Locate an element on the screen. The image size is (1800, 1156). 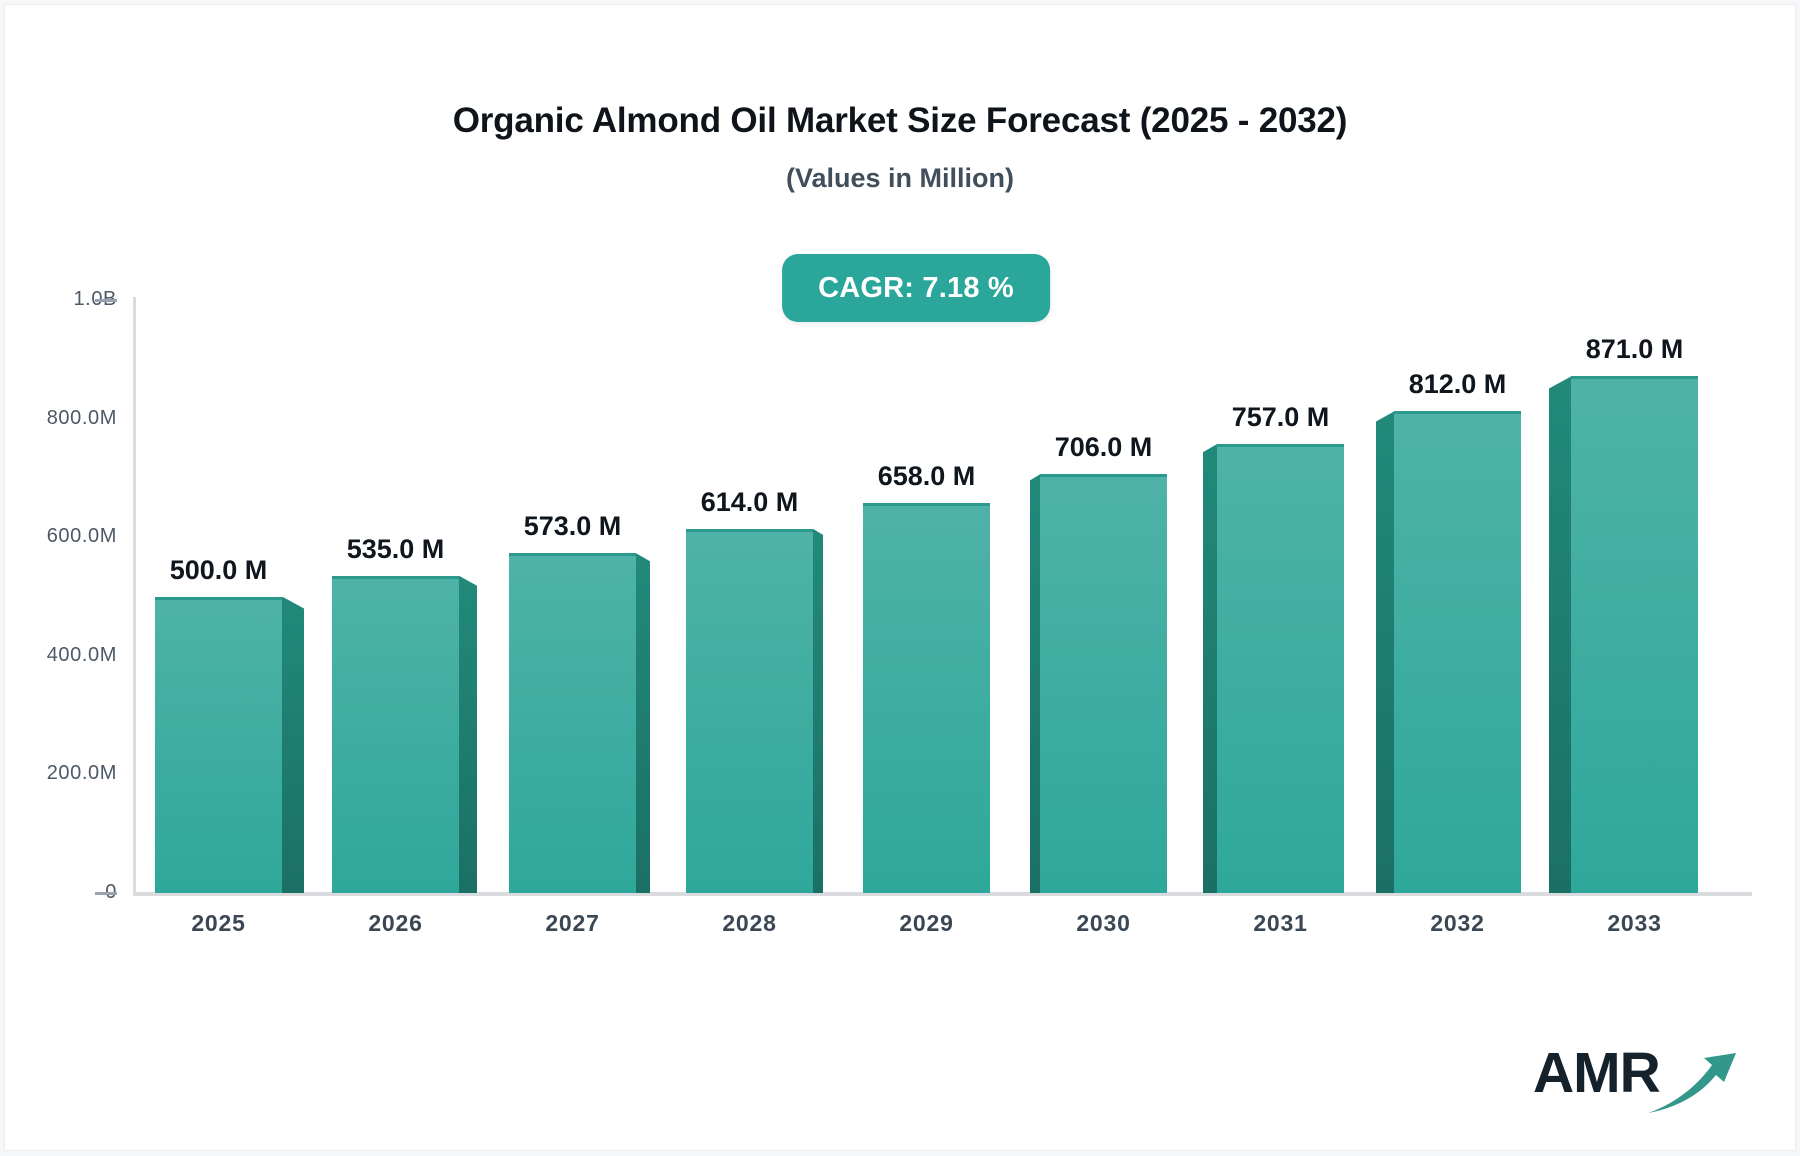
cagr-badge: CAGR: 7.18 % is located at coordinates (916, 288).